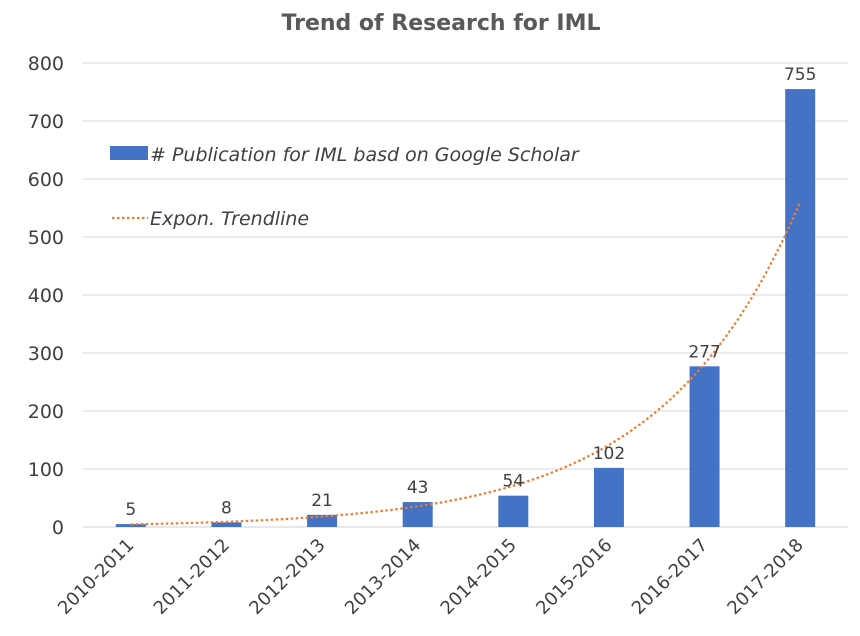 The image size is (860, 636). I want to click on y-tick-label: 300, so click(46, 354).